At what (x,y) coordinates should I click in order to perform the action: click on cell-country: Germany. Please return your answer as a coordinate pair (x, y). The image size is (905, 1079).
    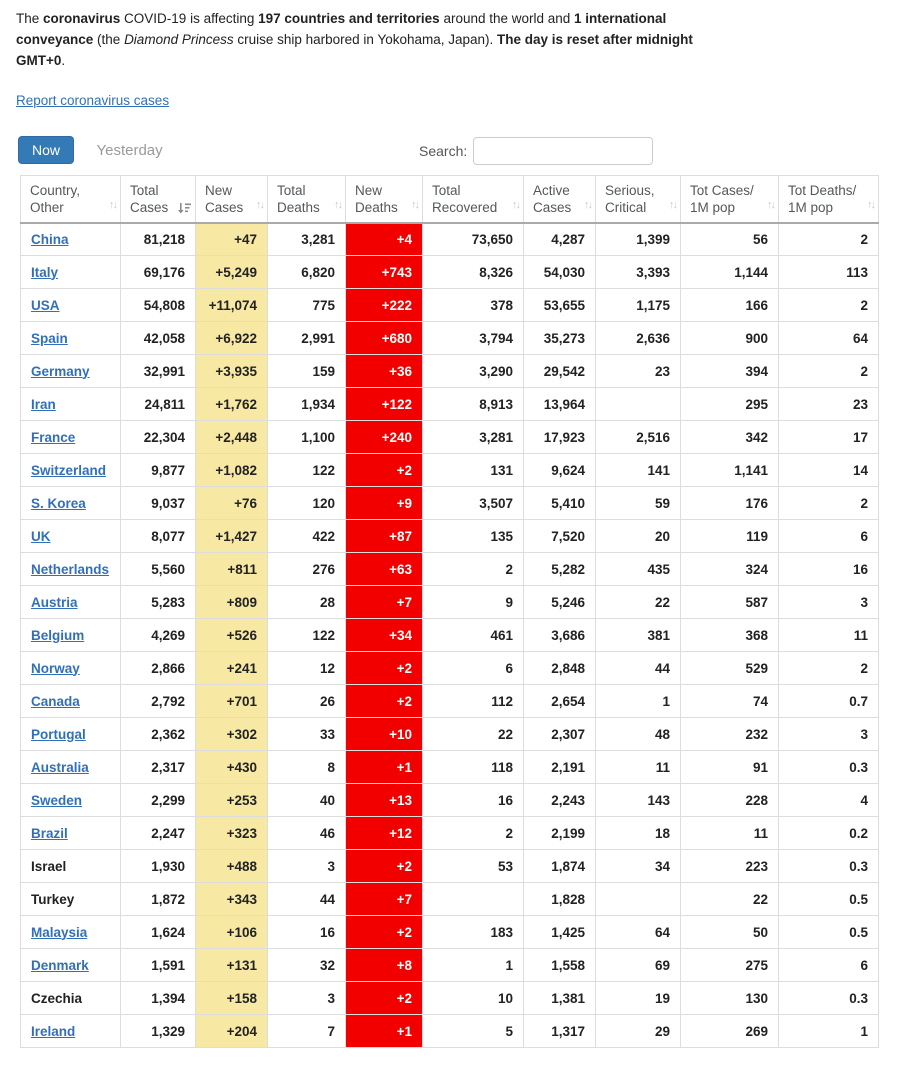
    Looking at the image, I should click on (70, 371).